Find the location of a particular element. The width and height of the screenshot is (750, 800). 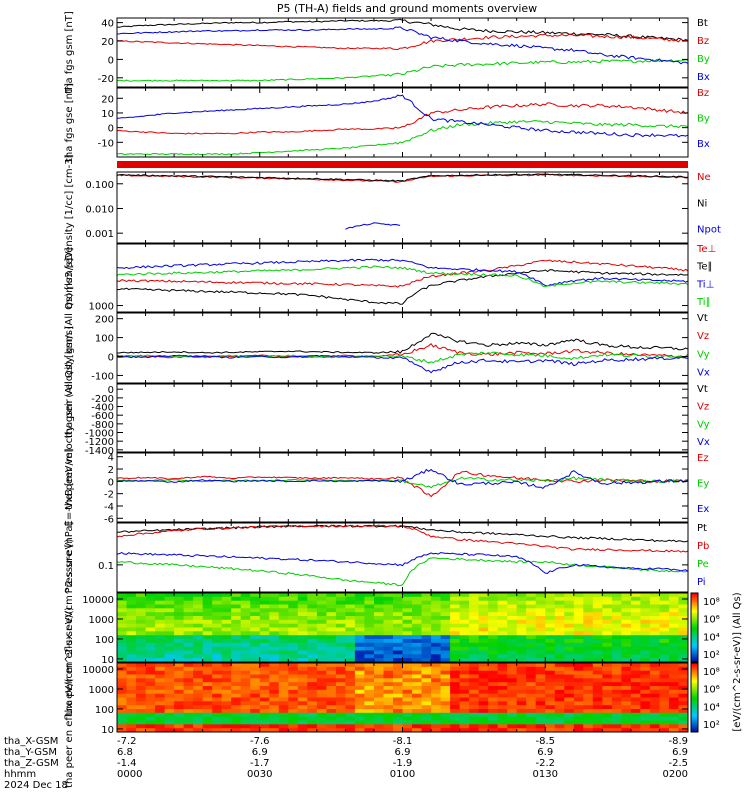

legend-Vt: Vt is located at coordinates (702, 389).